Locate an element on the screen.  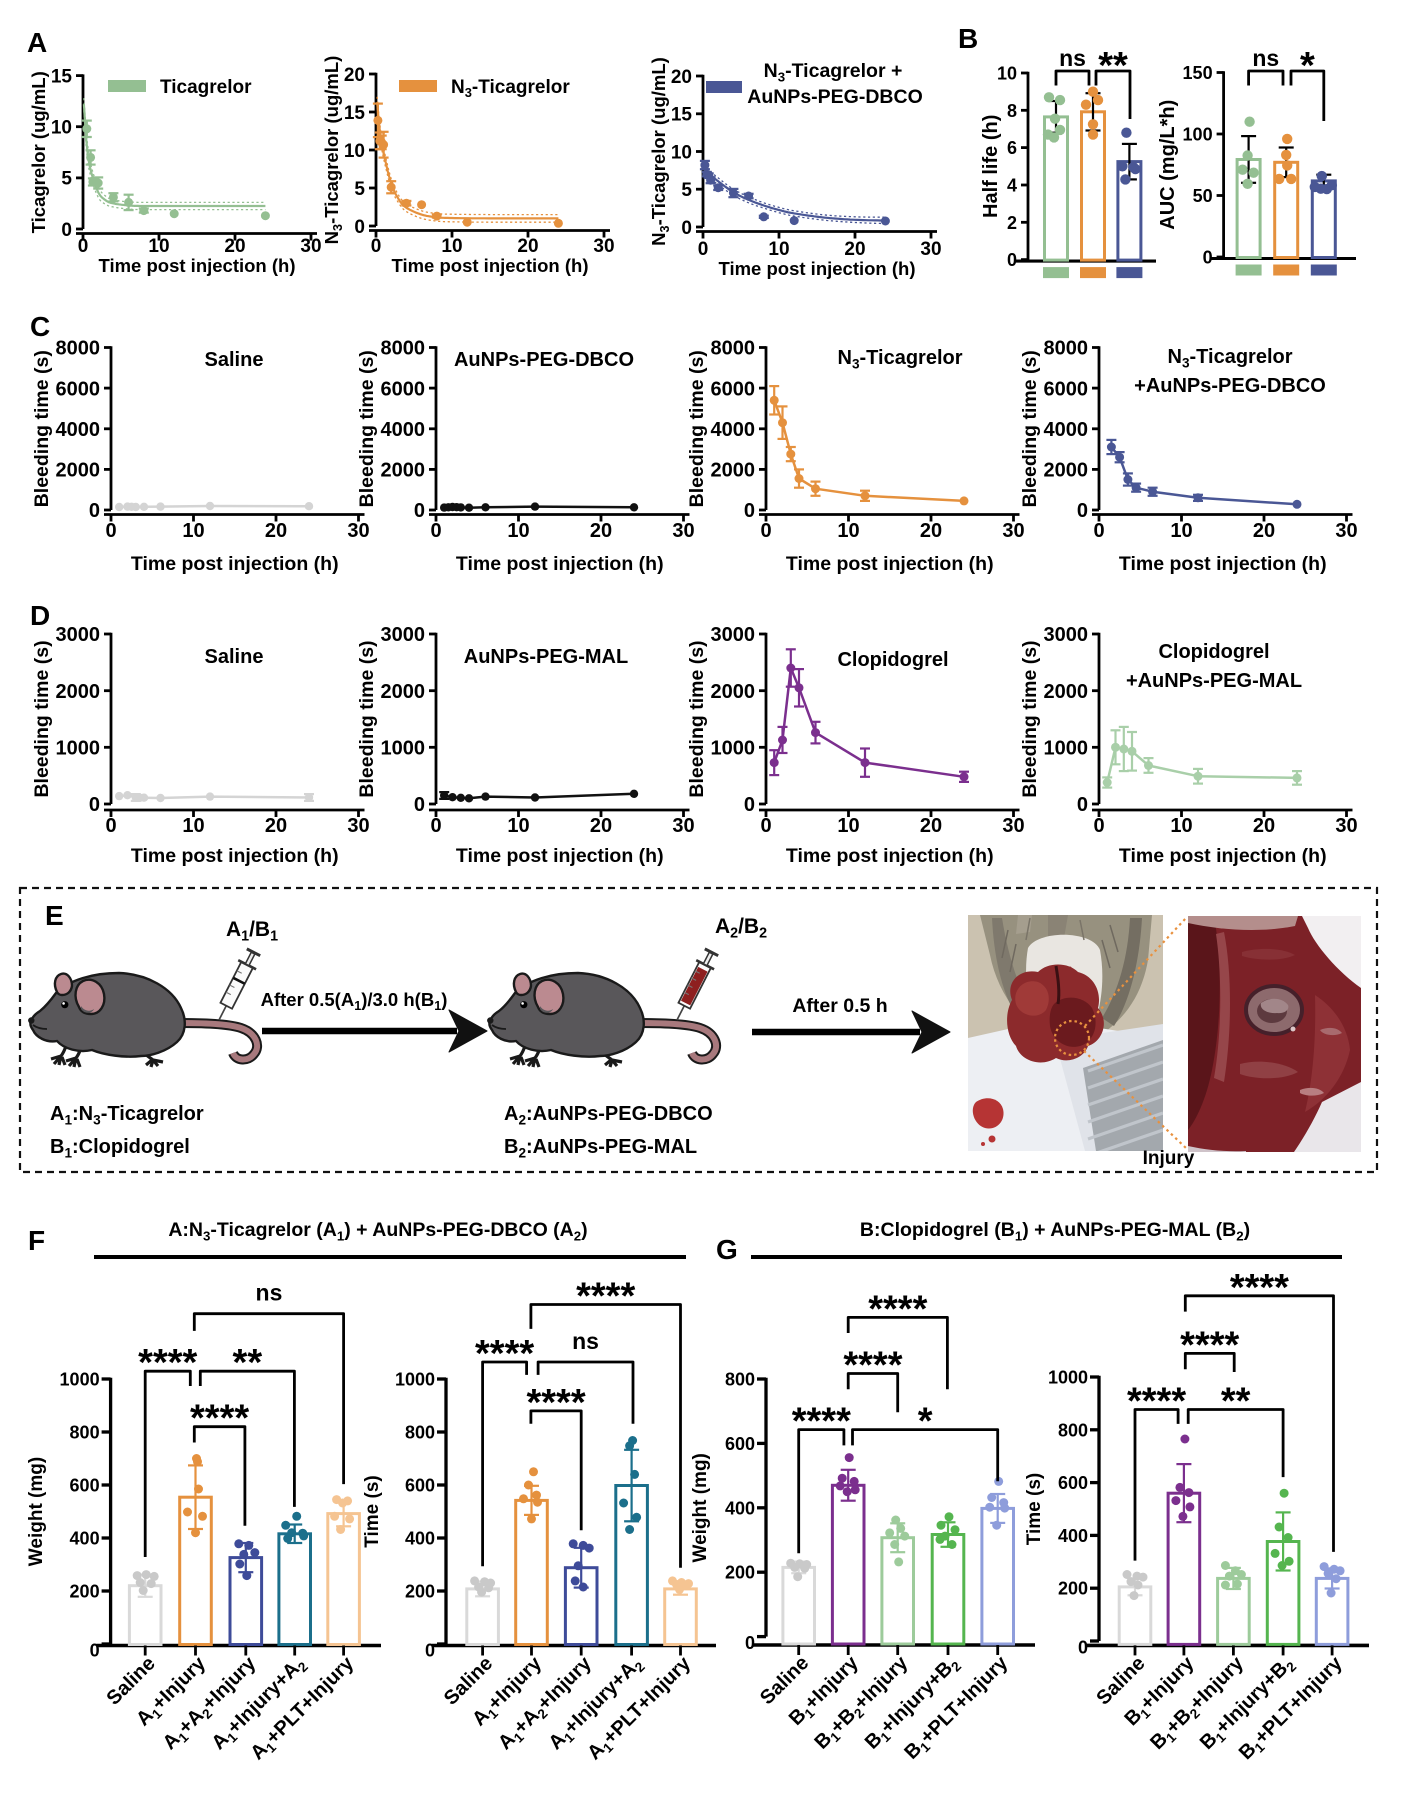
svg-text: Ticagrelor is located at coordinates (206, 87).